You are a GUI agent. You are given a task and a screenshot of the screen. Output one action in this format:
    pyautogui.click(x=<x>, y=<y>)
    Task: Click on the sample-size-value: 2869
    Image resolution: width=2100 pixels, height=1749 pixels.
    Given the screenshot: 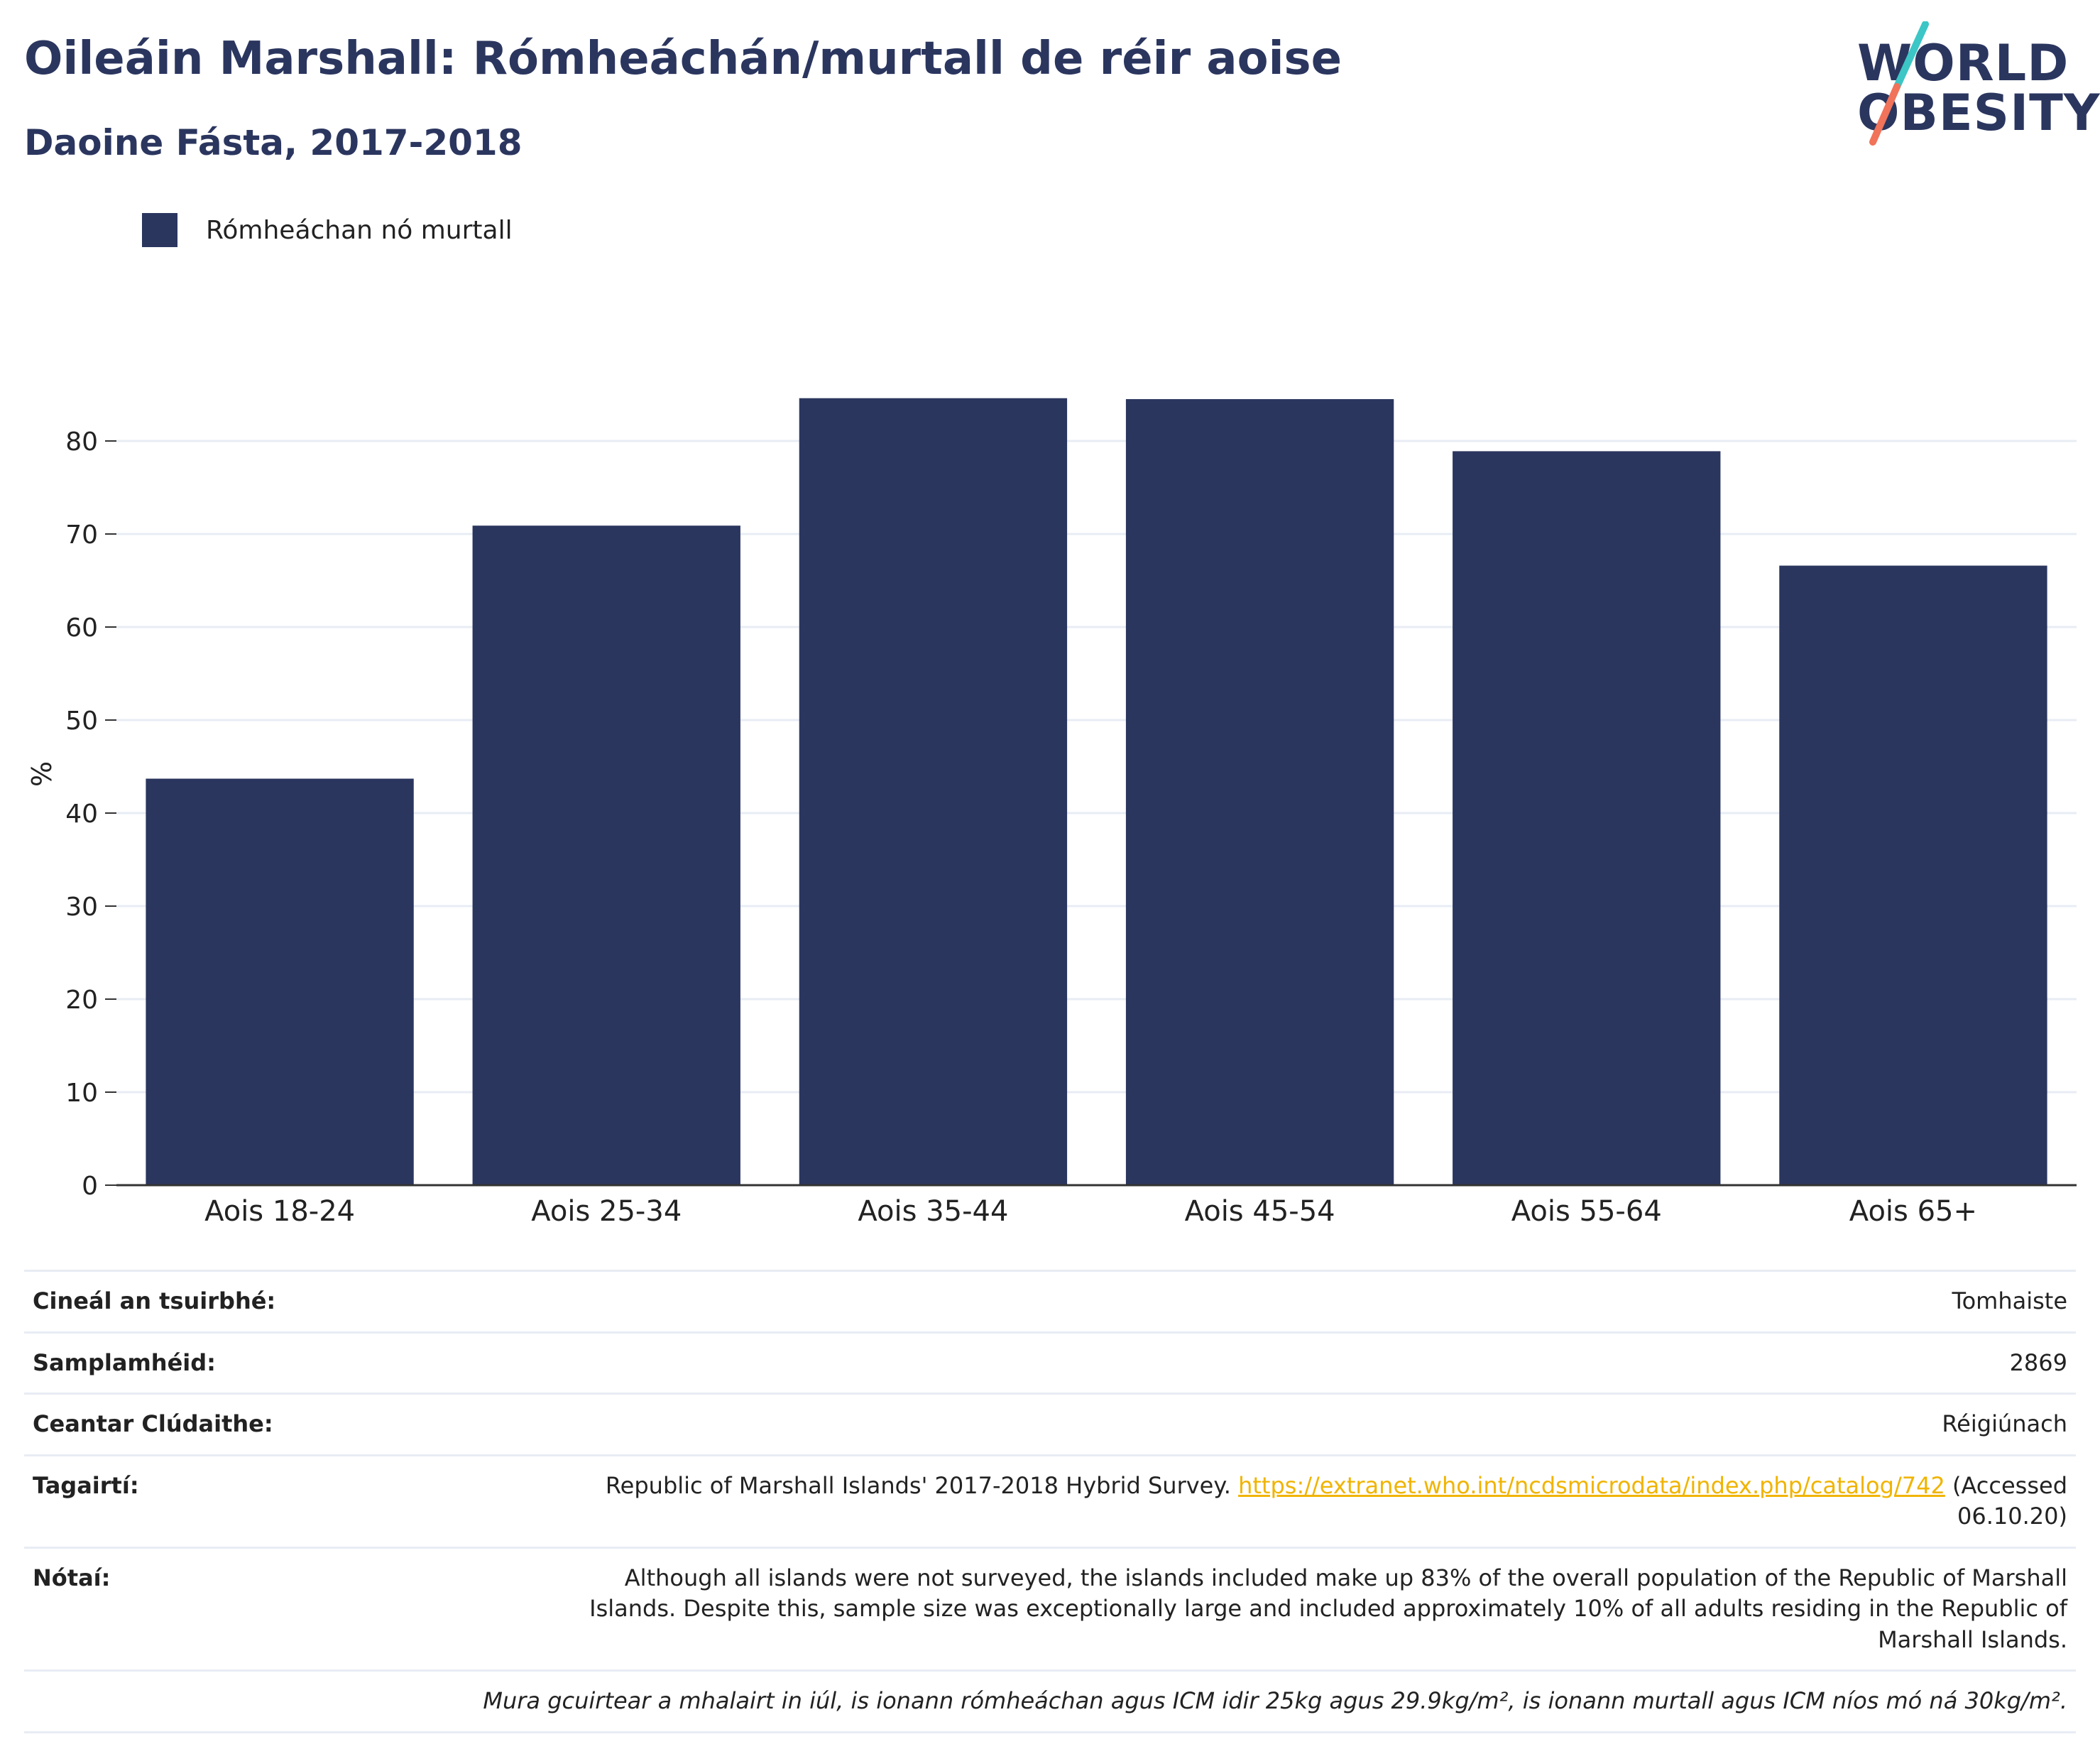 What is the action you would take?
    pyautogui.click(x=1307, y=1362)
    